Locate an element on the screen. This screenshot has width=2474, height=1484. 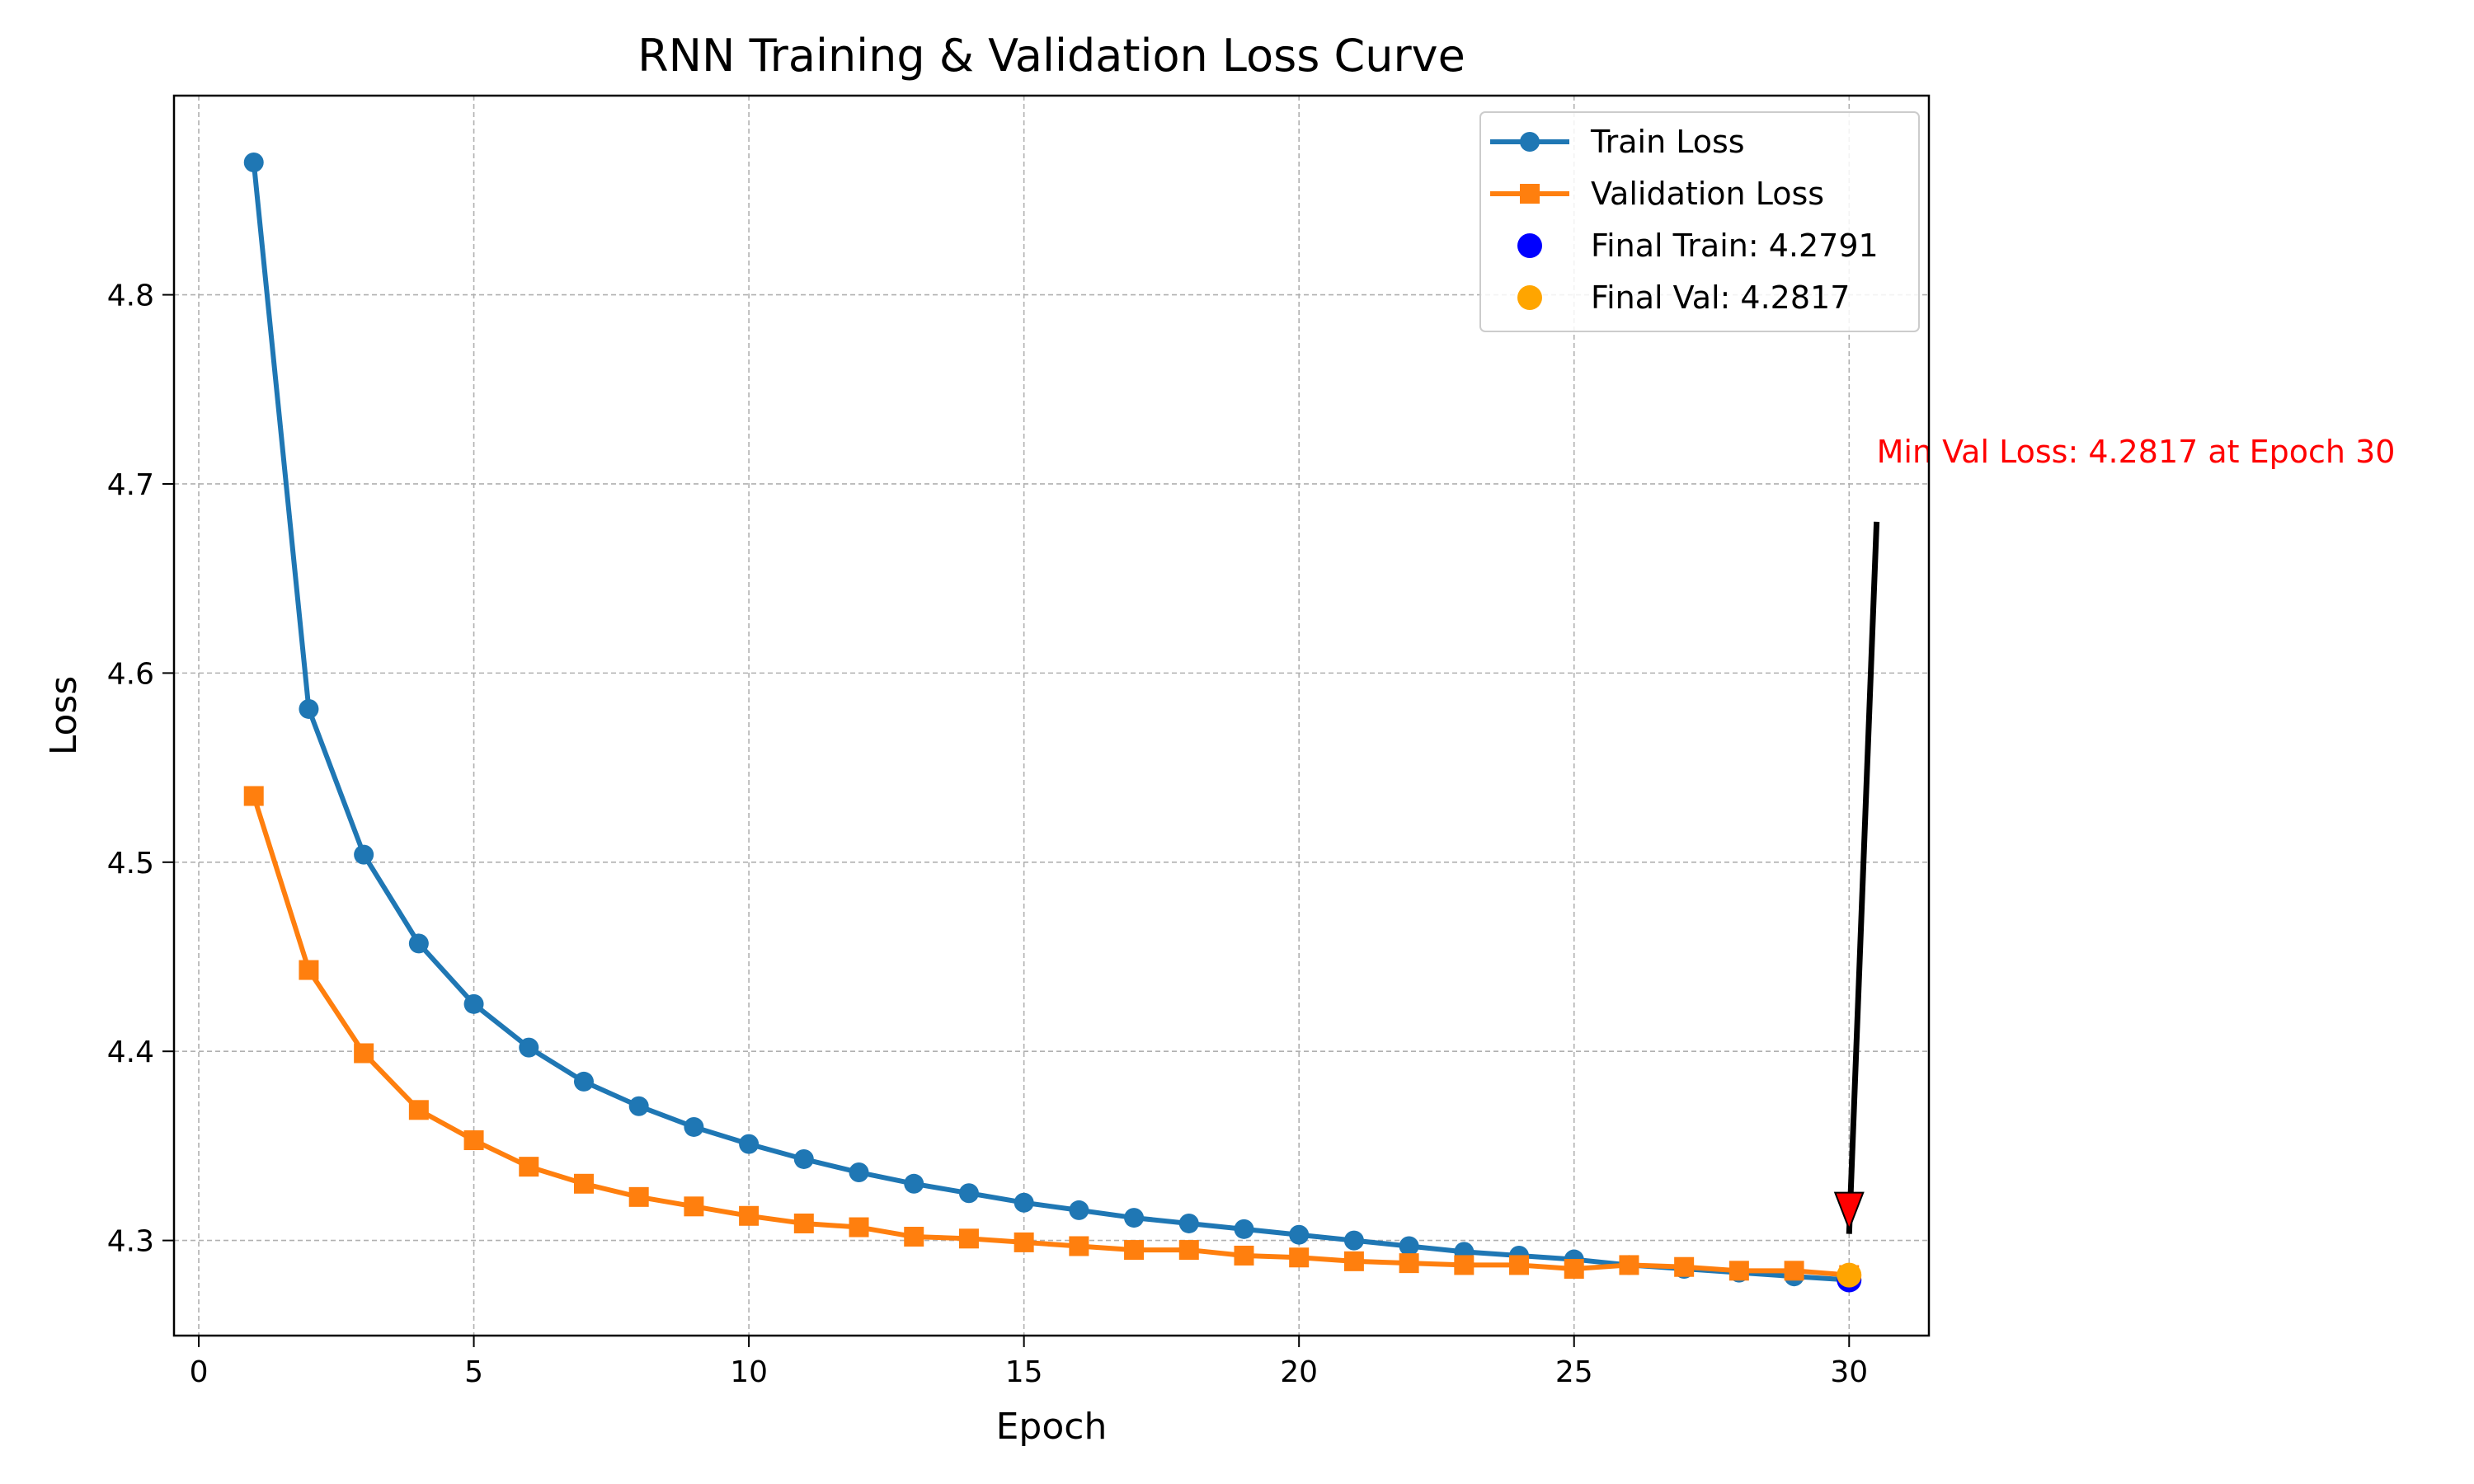
y-tick-label: 4.4 is located at coordinates (130, 1052).